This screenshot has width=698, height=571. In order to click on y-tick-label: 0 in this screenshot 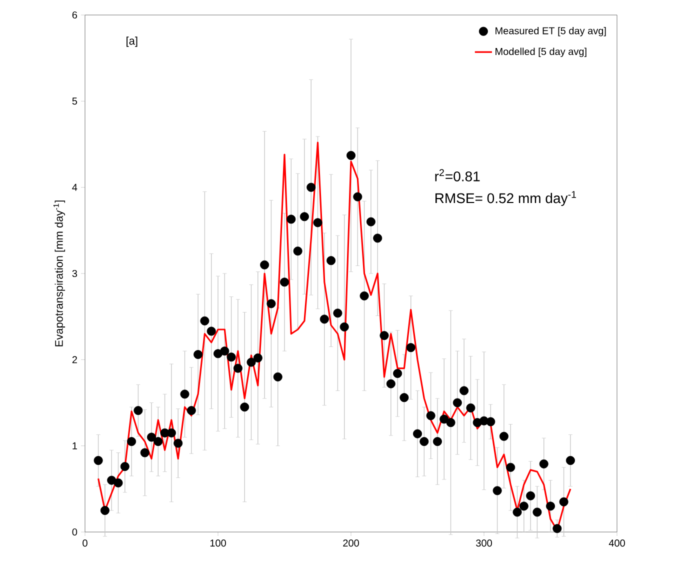, I will do `click(75, 532)`.